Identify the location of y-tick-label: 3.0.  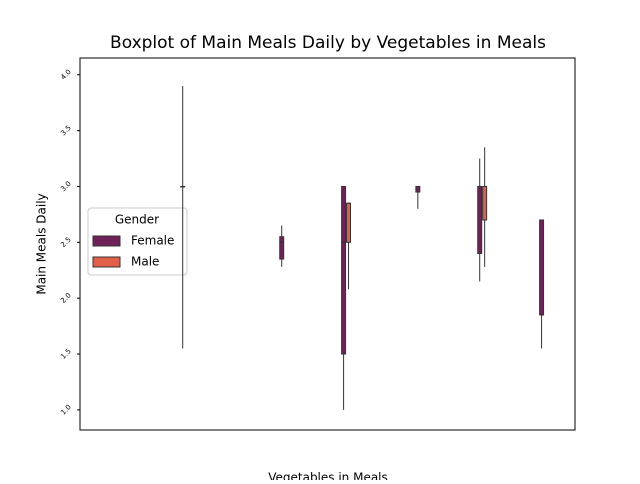
(66, 187).